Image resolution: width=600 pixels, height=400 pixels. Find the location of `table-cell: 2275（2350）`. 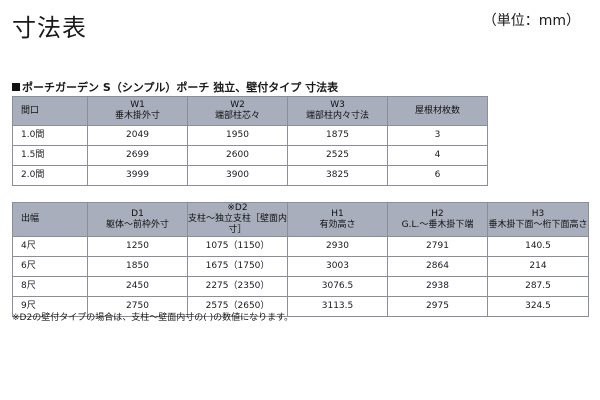

table-cell: 2275（2350） is located at coordinates (237, 286).